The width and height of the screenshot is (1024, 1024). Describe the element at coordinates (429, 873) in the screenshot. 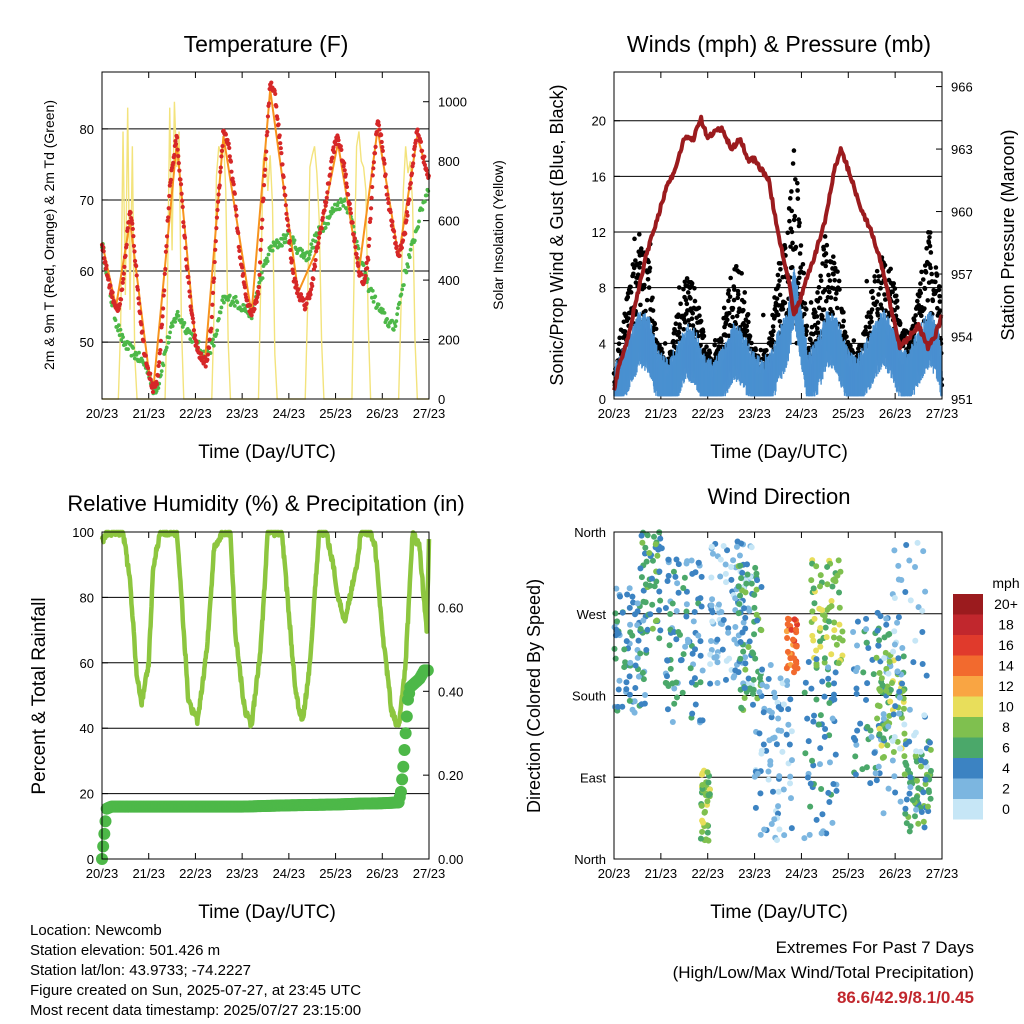

I see `humidity-xtick-label: 27/23` at that location.